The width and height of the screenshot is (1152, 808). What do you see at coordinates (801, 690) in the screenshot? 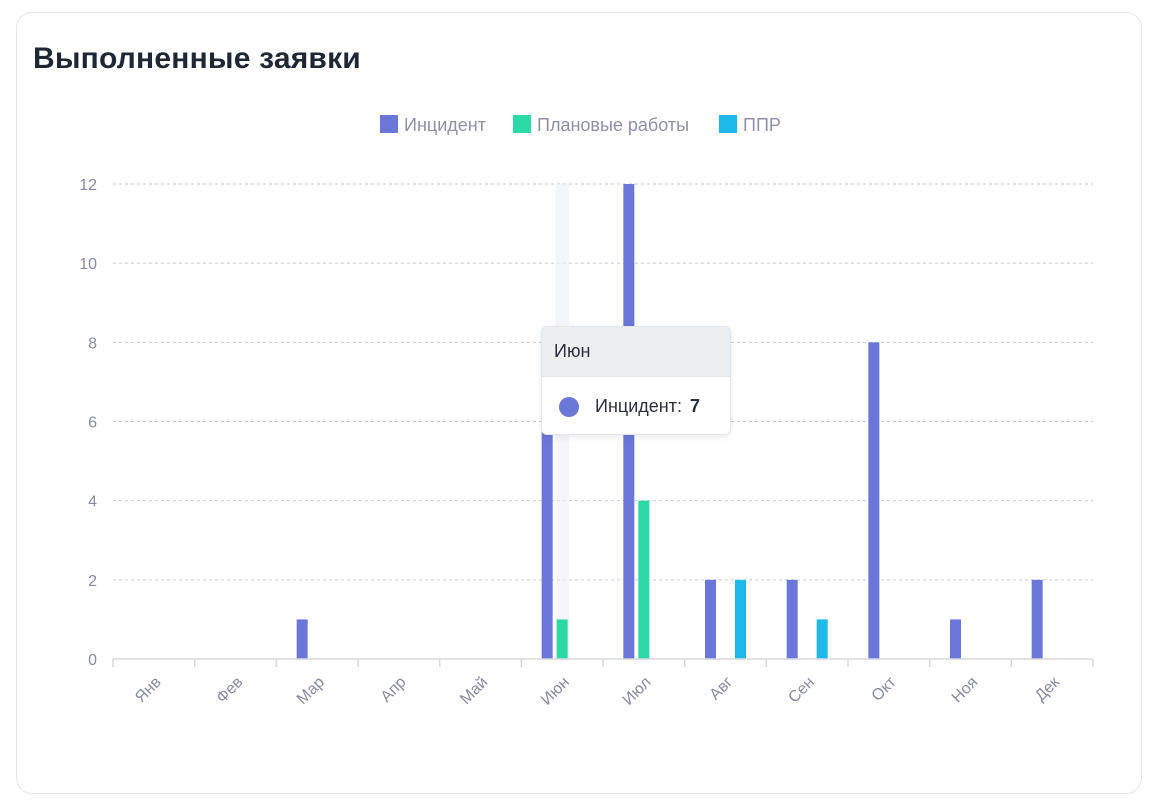
I see `x-tick-label: Сен` at bounding box center [801, 690].